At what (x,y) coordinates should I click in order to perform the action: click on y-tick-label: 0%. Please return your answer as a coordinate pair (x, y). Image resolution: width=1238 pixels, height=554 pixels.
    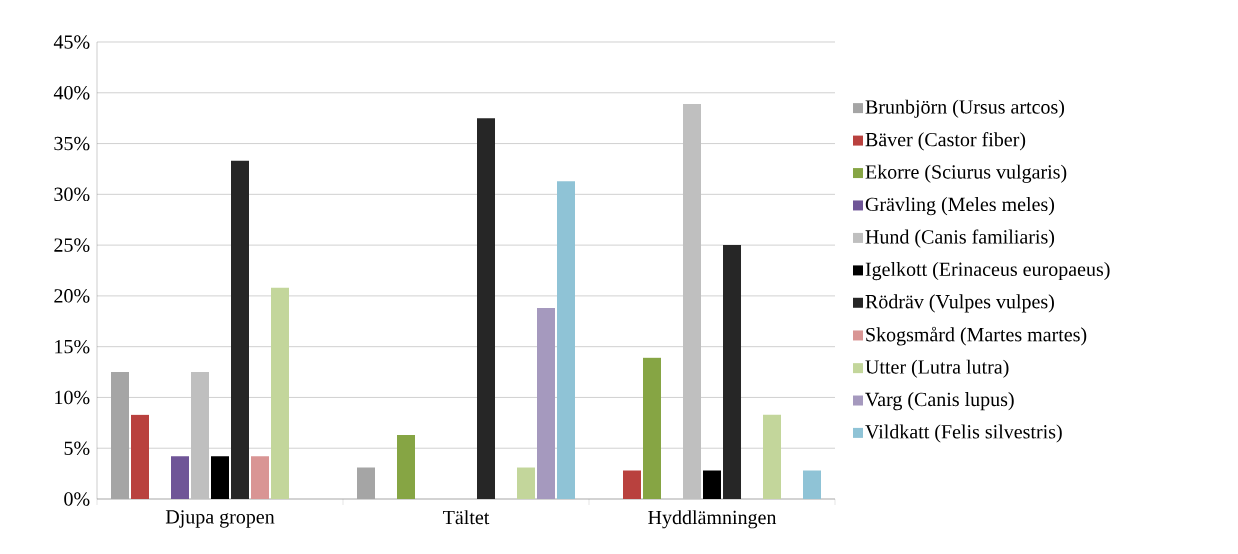
    Looking at the image, I should click on (77, 499).